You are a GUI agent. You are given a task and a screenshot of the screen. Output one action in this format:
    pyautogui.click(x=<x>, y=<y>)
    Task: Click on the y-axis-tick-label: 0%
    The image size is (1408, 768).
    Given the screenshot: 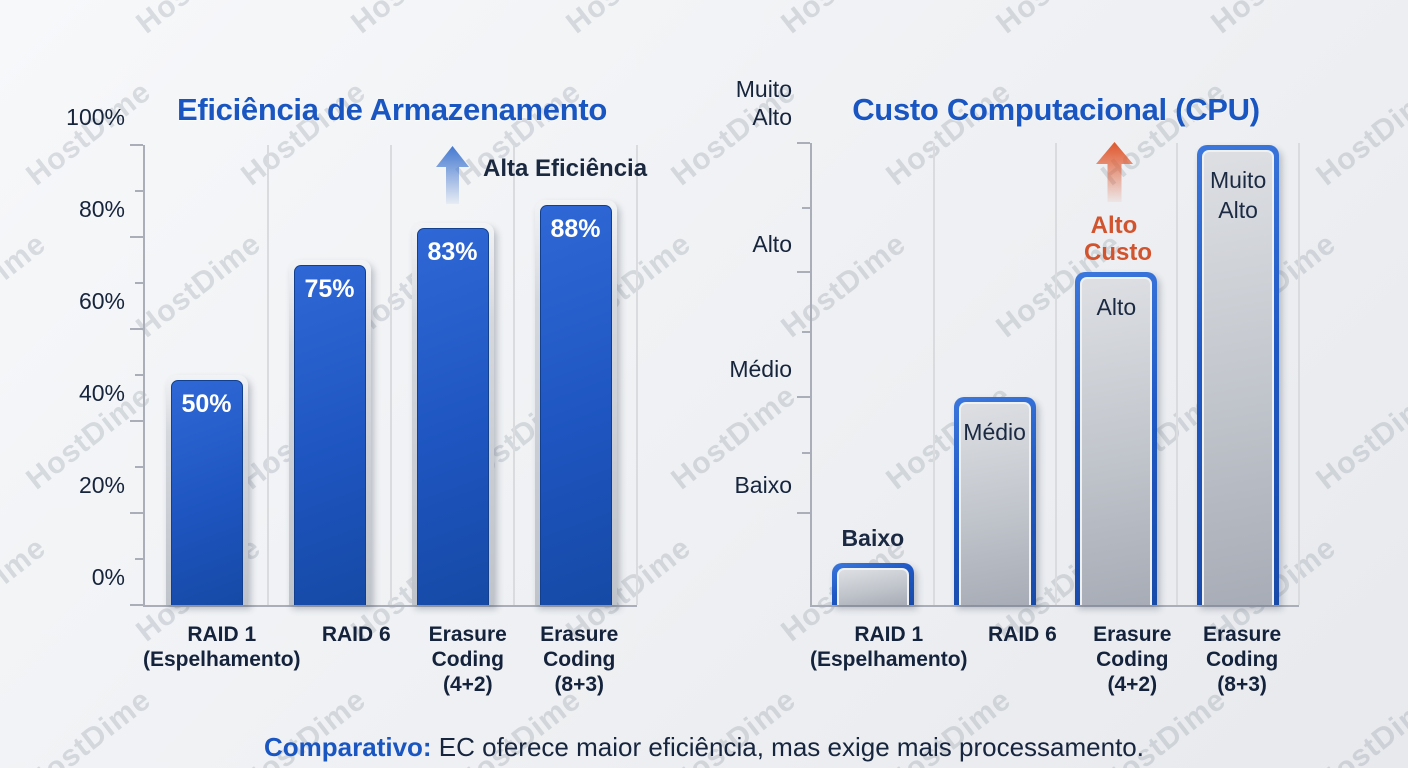 What is the action you would take?
    pyautogui.click(x=108, y=577)
    